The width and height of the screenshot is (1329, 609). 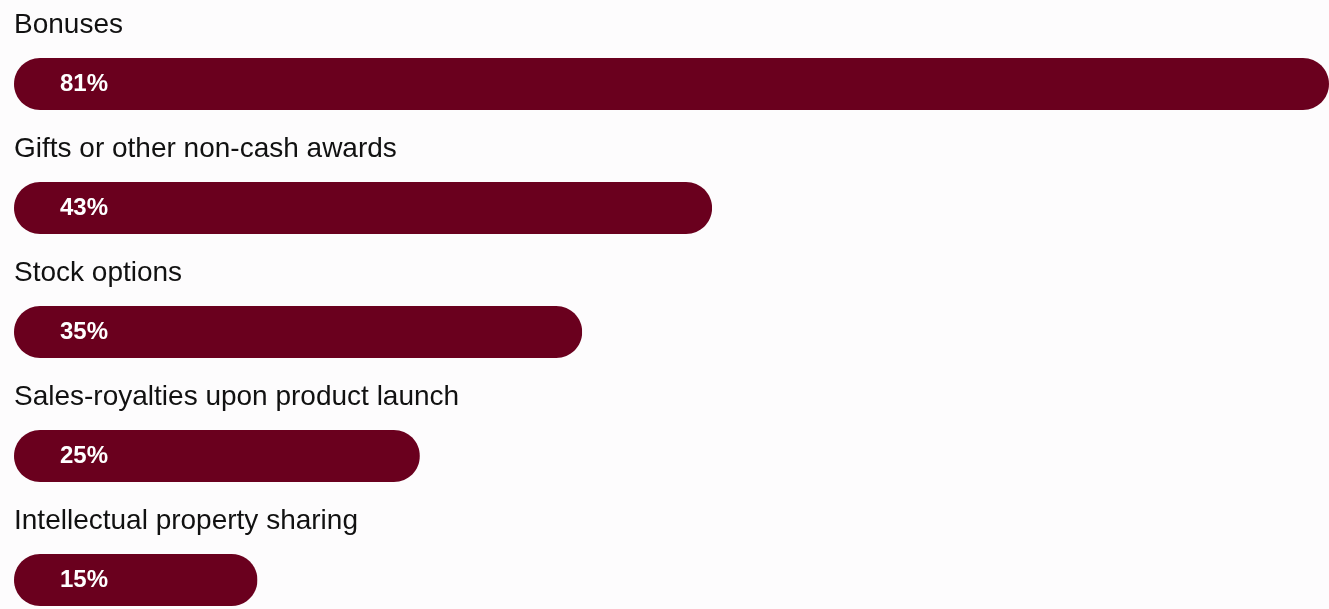 What do you see at coordinates (68, 23) in the screenshot?
I see `y-tick-label: Bonuses` at bounding box center [68, 23].